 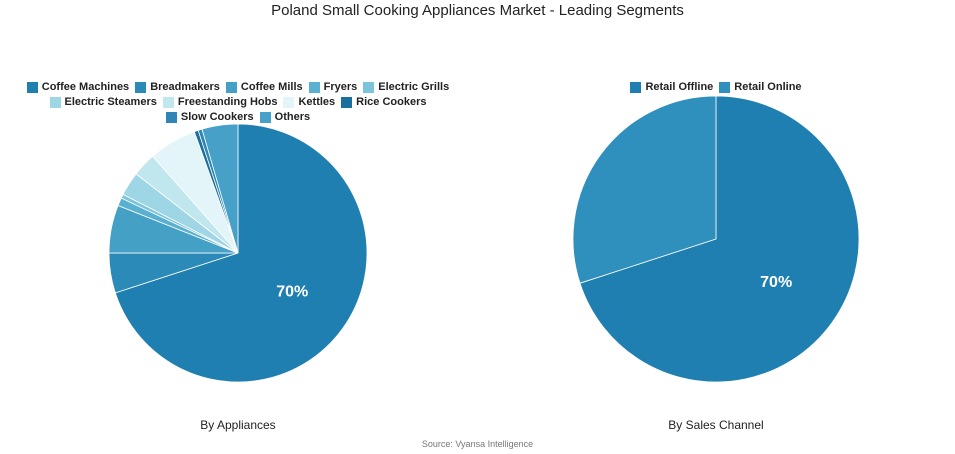 I want to click on legend-label: Others, so click(x=292, y=117).